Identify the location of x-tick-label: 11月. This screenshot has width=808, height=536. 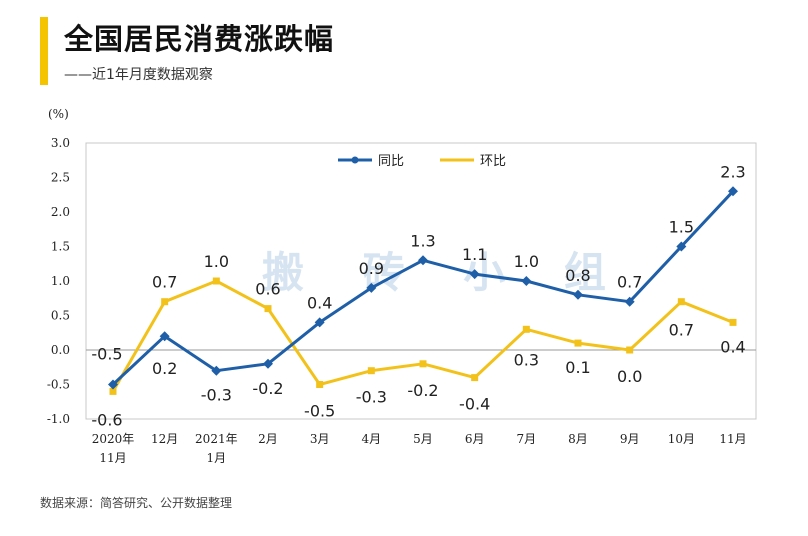
(732, 439).